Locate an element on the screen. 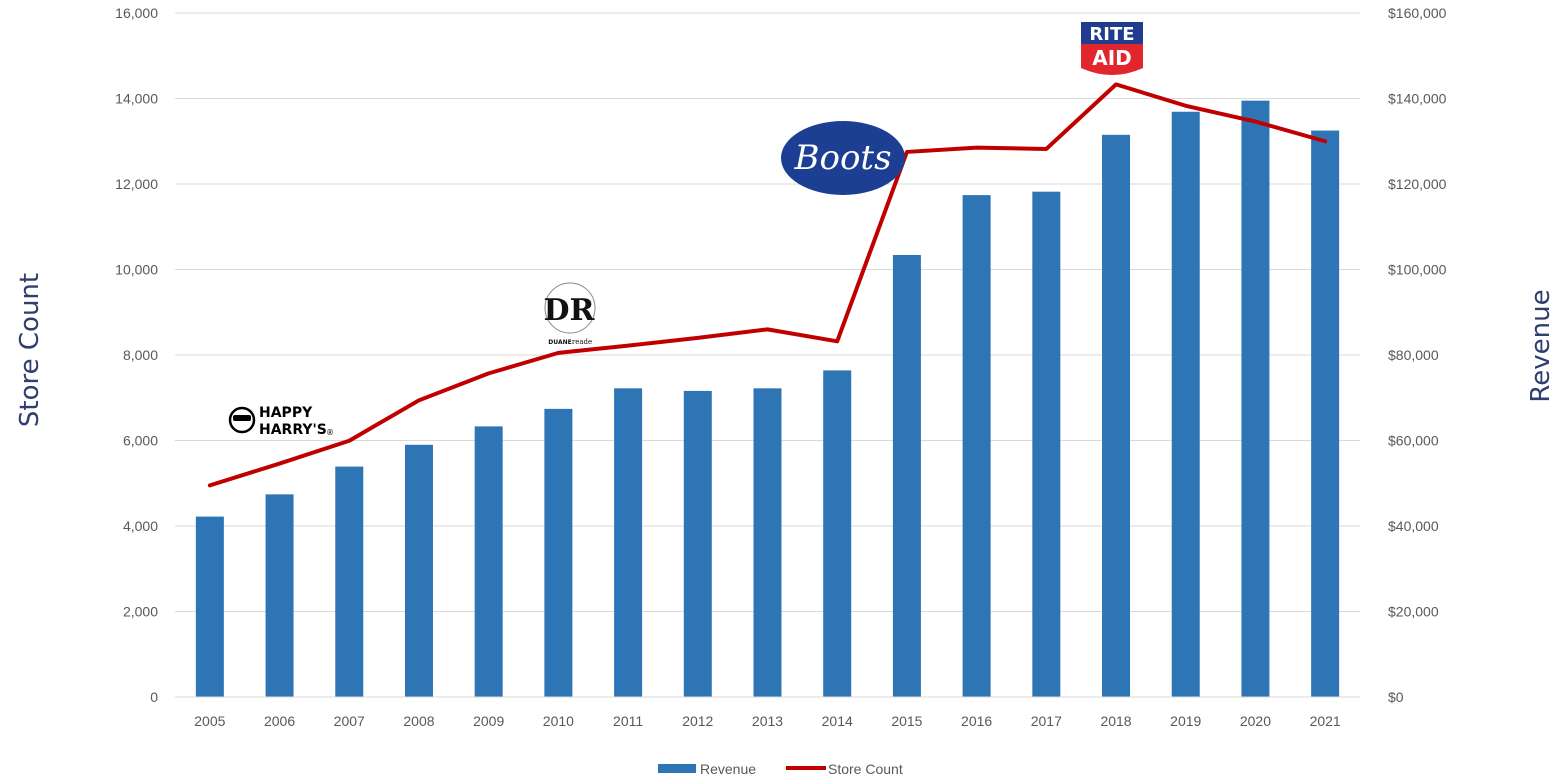 Image resolution: width=1561 pixels, height=778 pixels. x-tick-label: 2007 is located at coordinates (349, 721).